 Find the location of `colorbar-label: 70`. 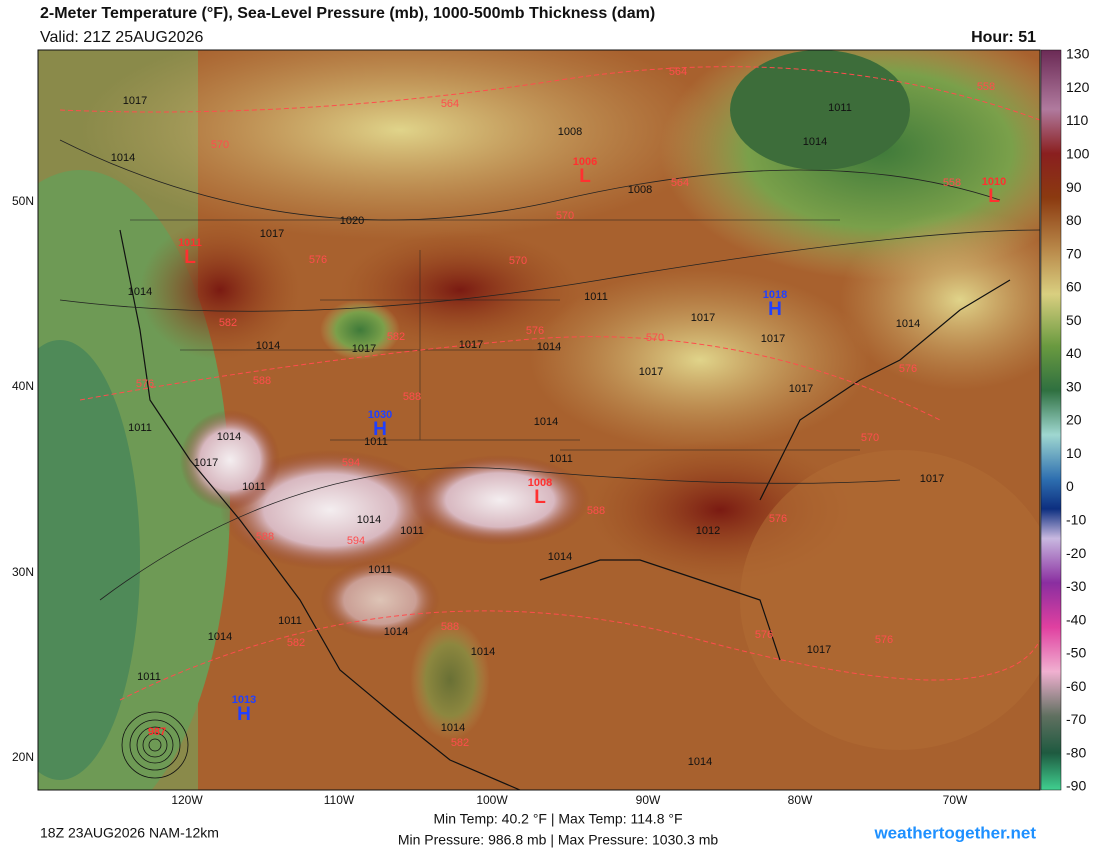

colorbar-label: 70 is located at coordinates (1074, 253).